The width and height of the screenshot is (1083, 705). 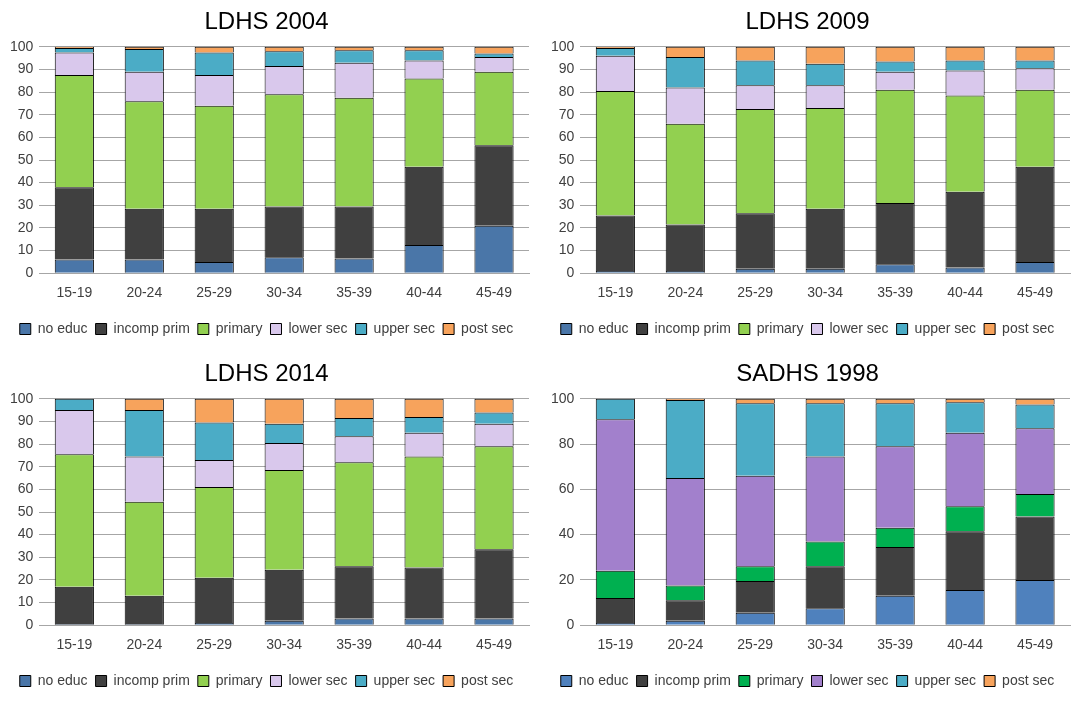 What do you see at coordinates (807, 21) in the screenshot?
I see `chart-title: LDHS 2009` at bounding box center [807, 21].